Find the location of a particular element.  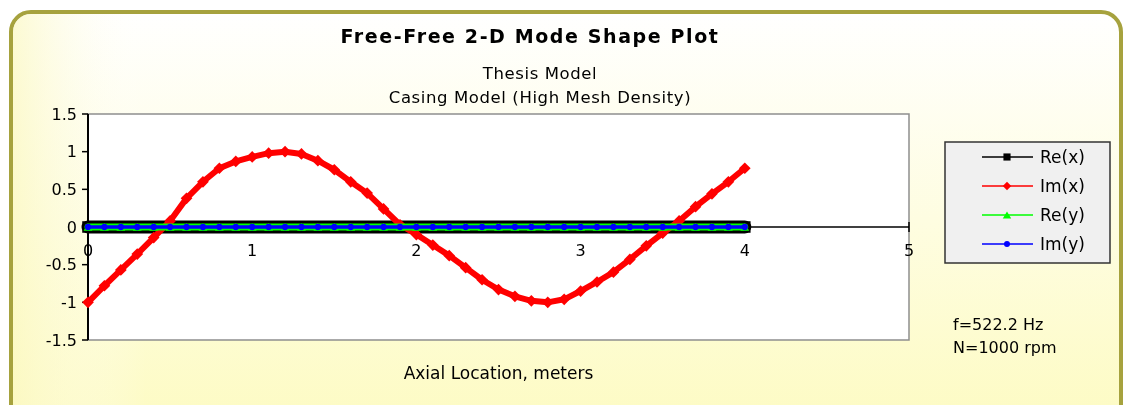

x-tick-label: 1 is located at coordinates (252, 250).